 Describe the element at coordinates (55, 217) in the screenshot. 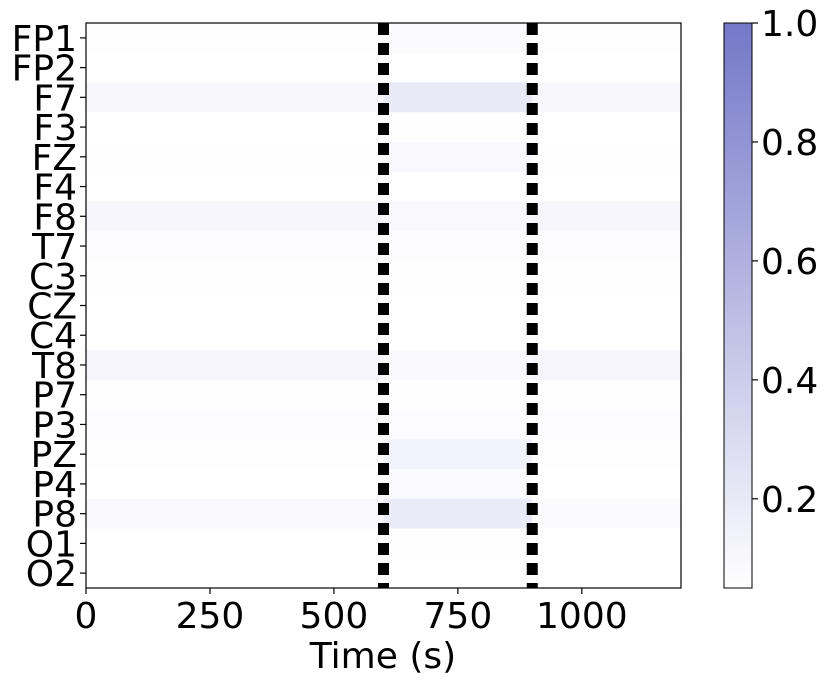

I see `y-tick-label: F8` at that location.